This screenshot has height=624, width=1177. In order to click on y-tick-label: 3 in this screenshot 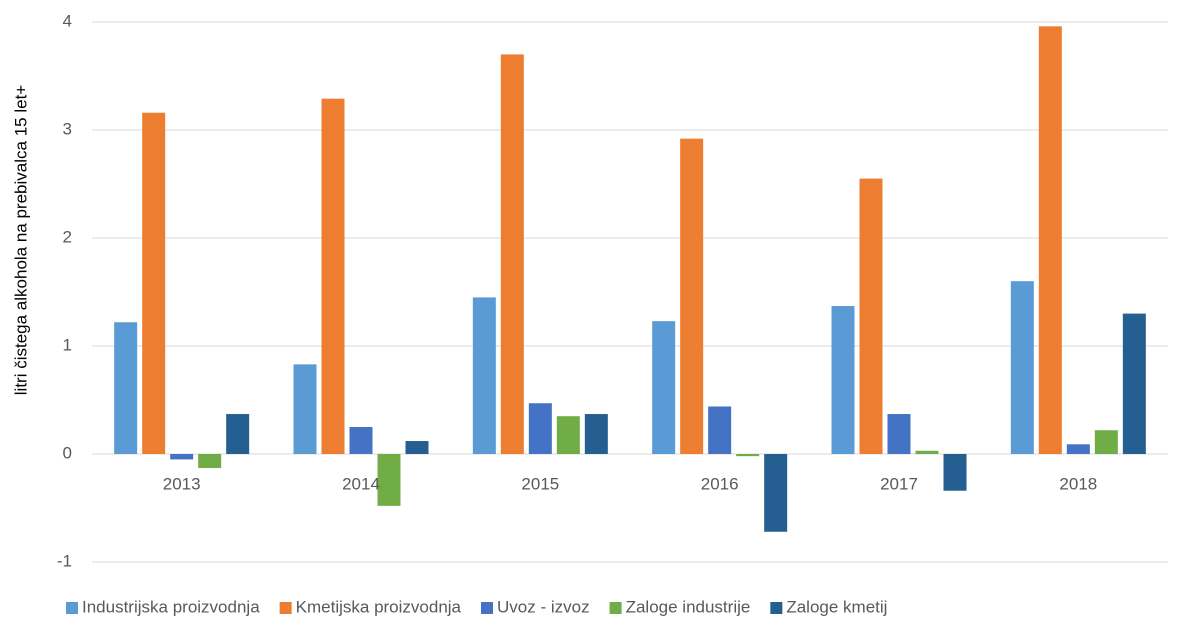, I will do `click(67, 128)`.